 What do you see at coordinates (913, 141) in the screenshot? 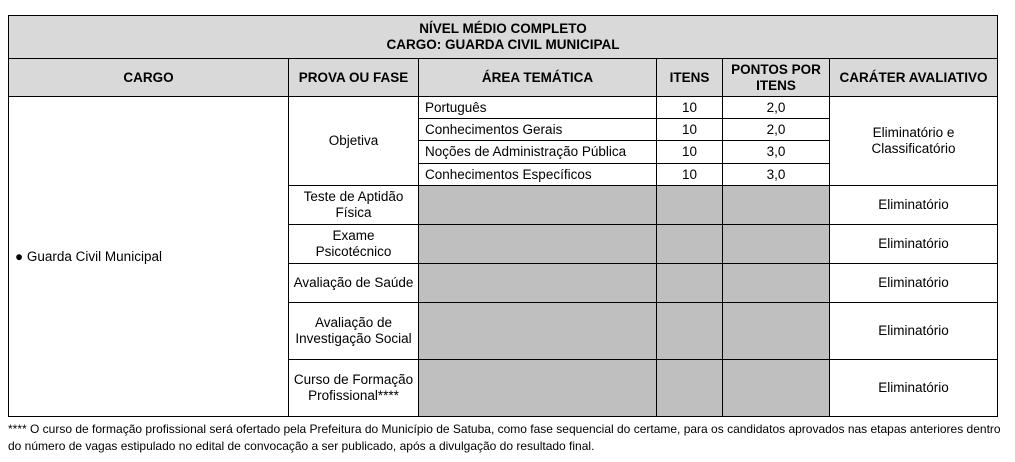
I see `carater-objetiva: Eliminatório e Classificatório` at bounding box center [913, 141].